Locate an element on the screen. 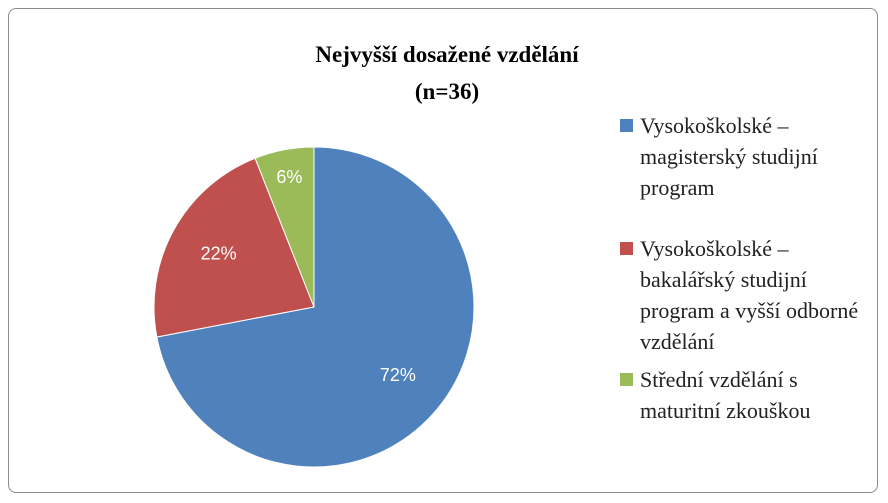  slice-label: 72% is located at coordinates (398, 375).